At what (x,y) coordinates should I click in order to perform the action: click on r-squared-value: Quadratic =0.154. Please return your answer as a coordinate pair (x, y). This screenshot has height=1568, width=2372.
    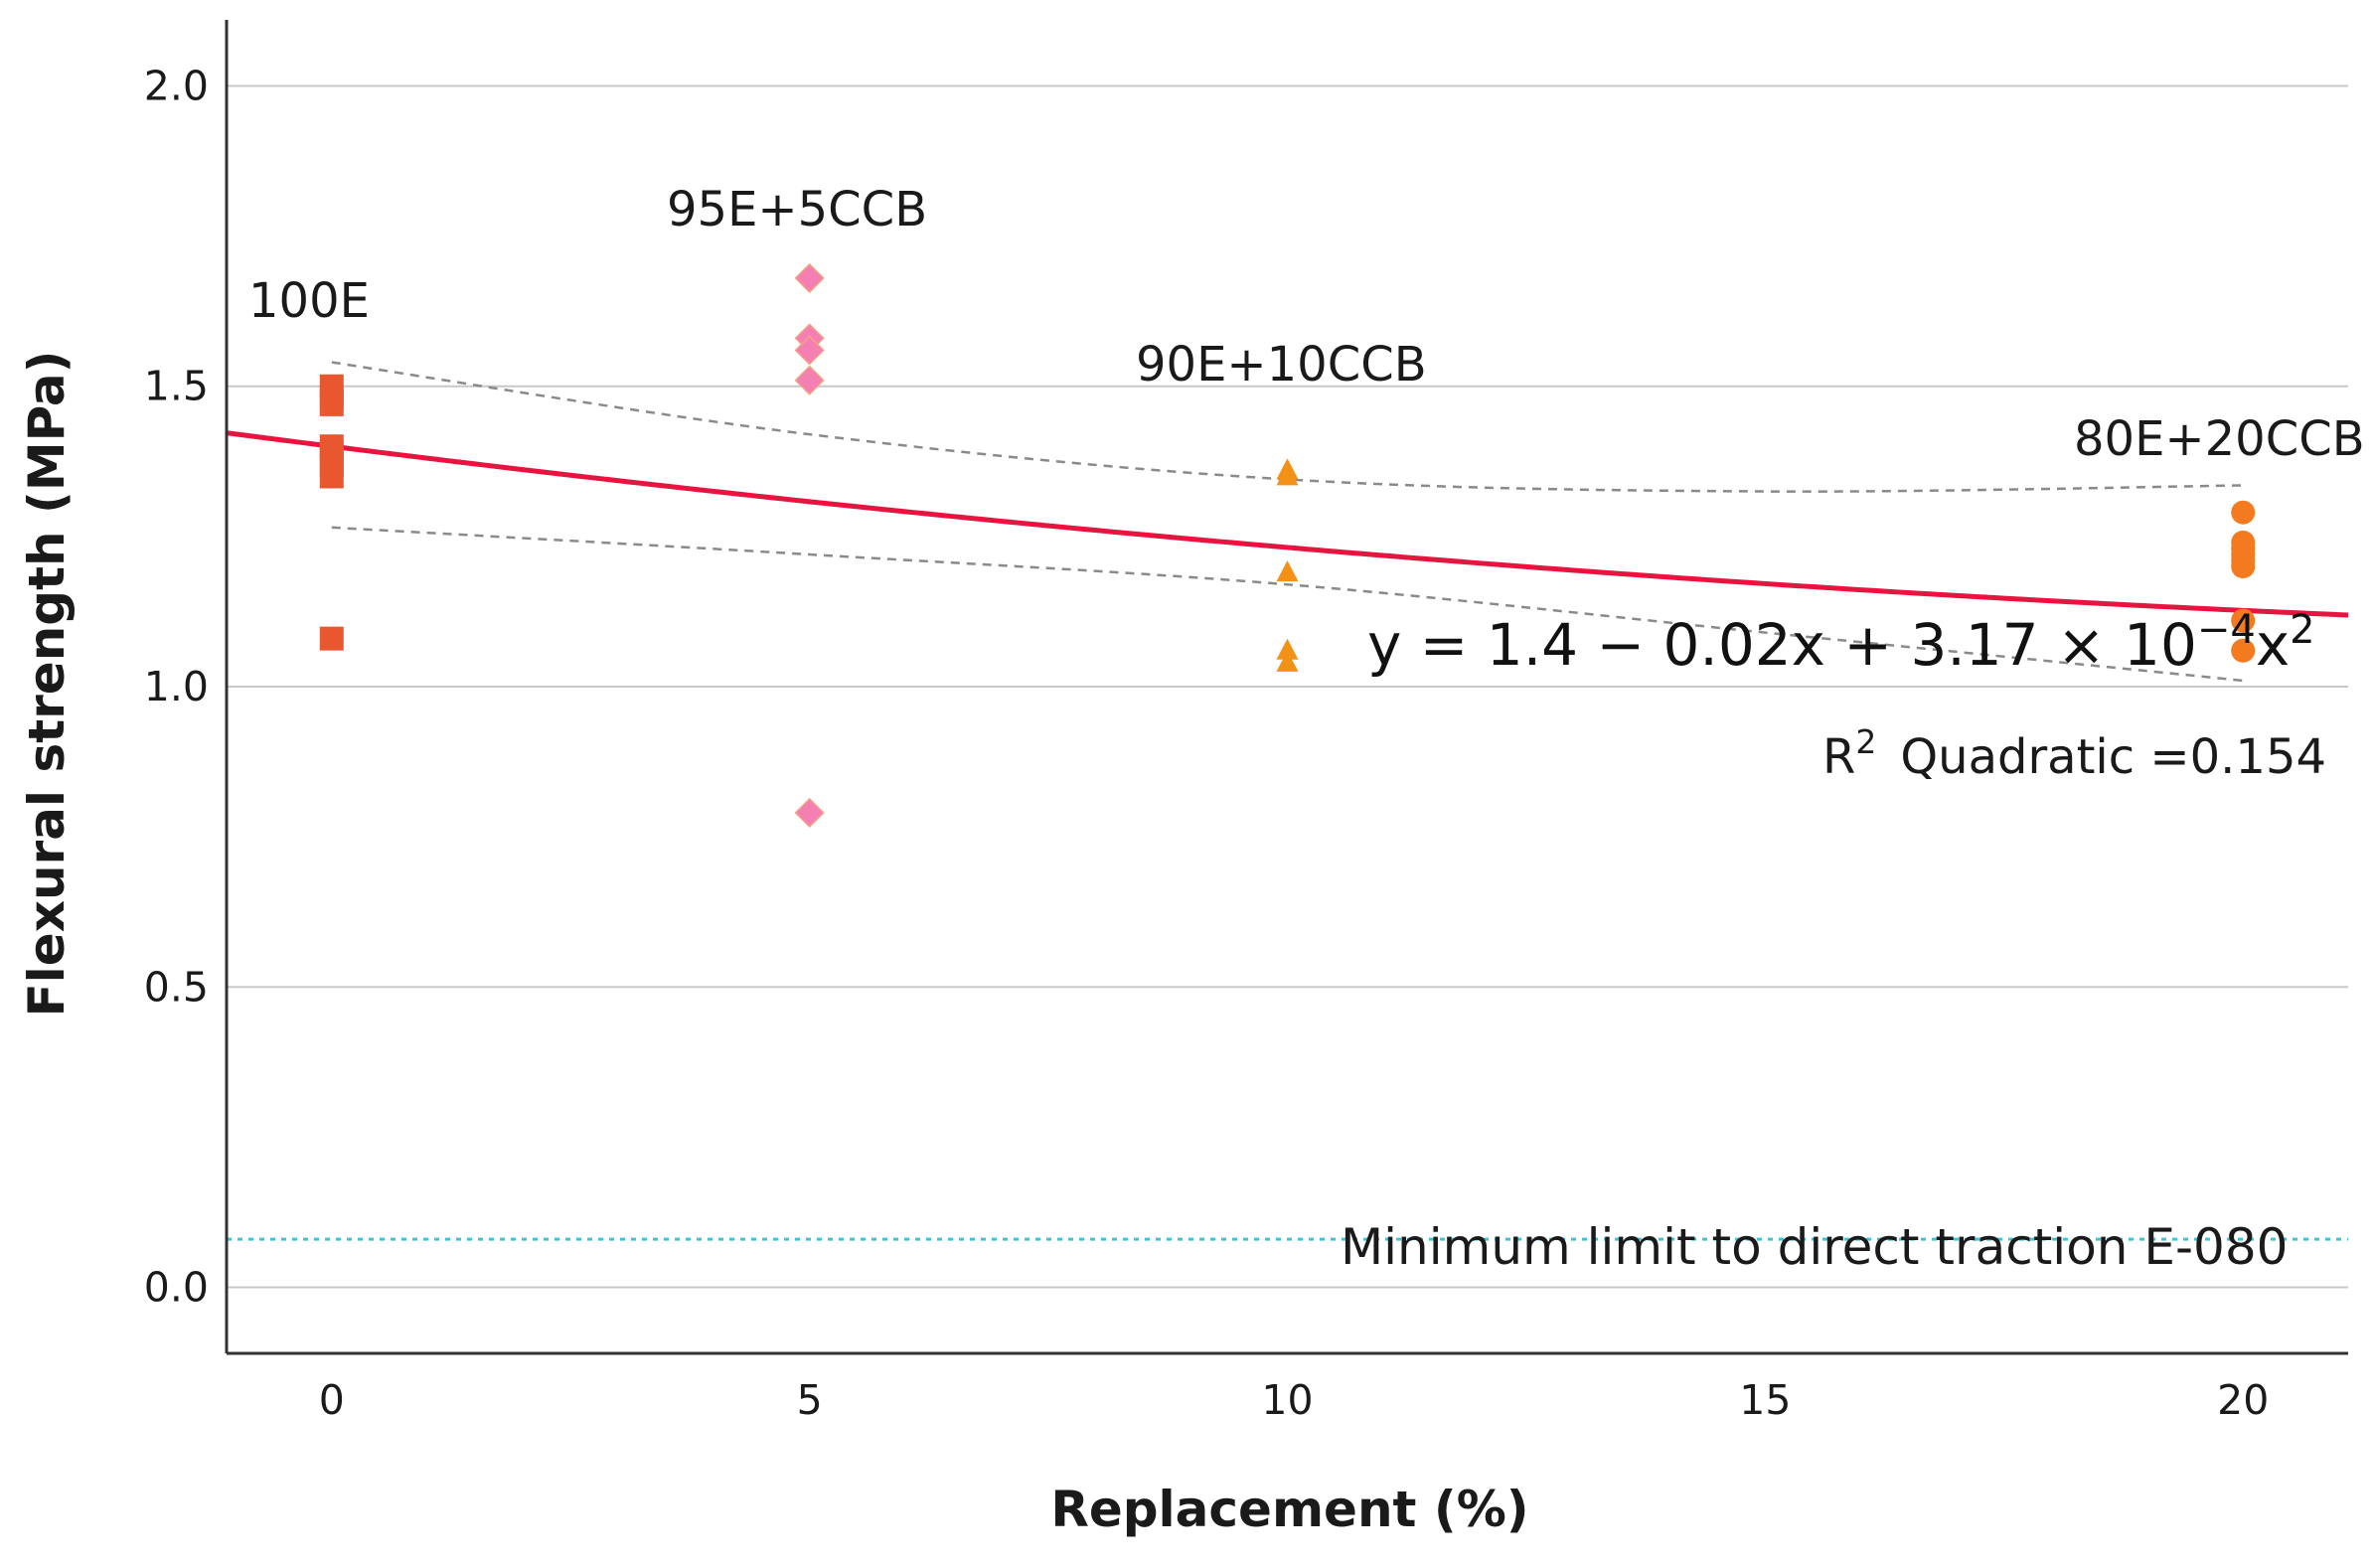
    Looking at the image, I should click on (2113, 757).